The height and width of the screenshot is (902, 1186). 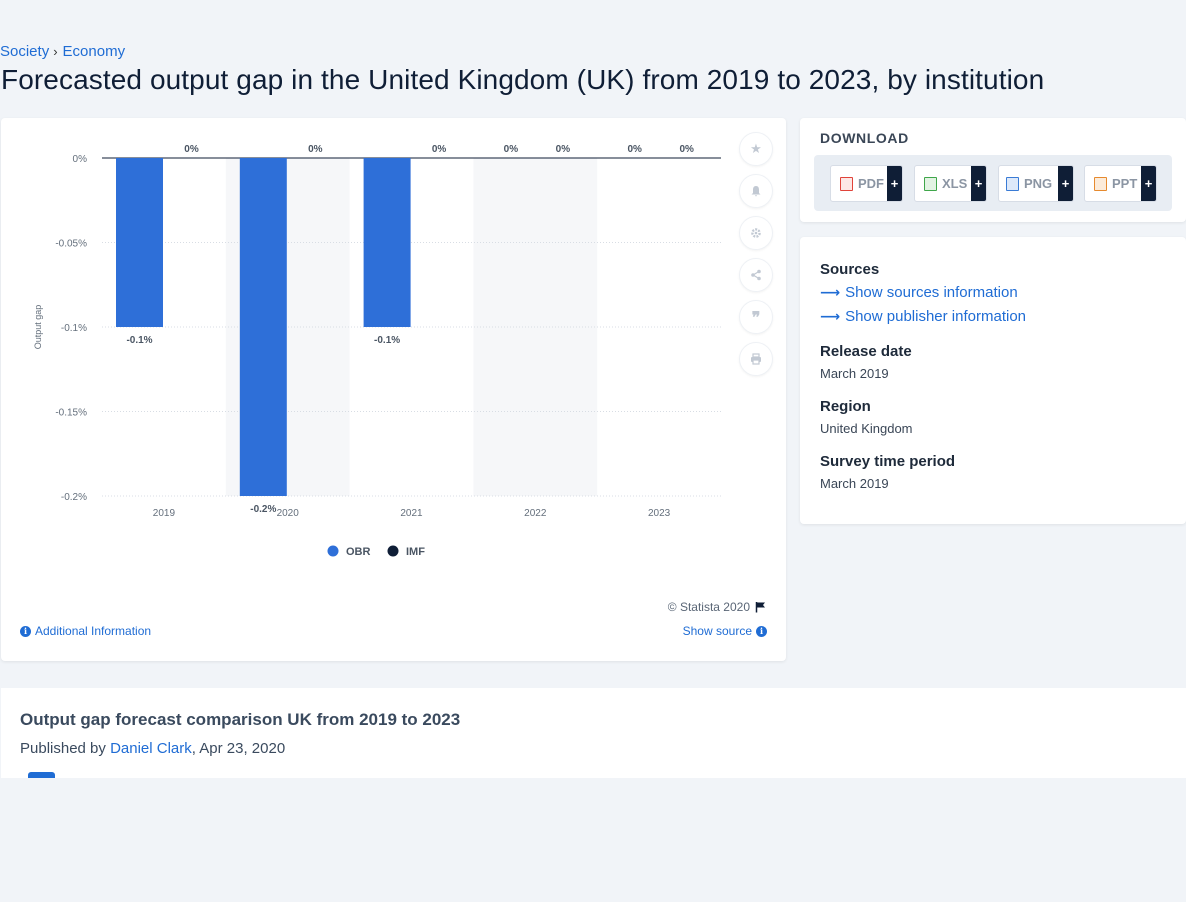 What do you see at coordinates (845, 406) in the screenshot?
I see `region-heading: Region` at bounding box center [845, 406].